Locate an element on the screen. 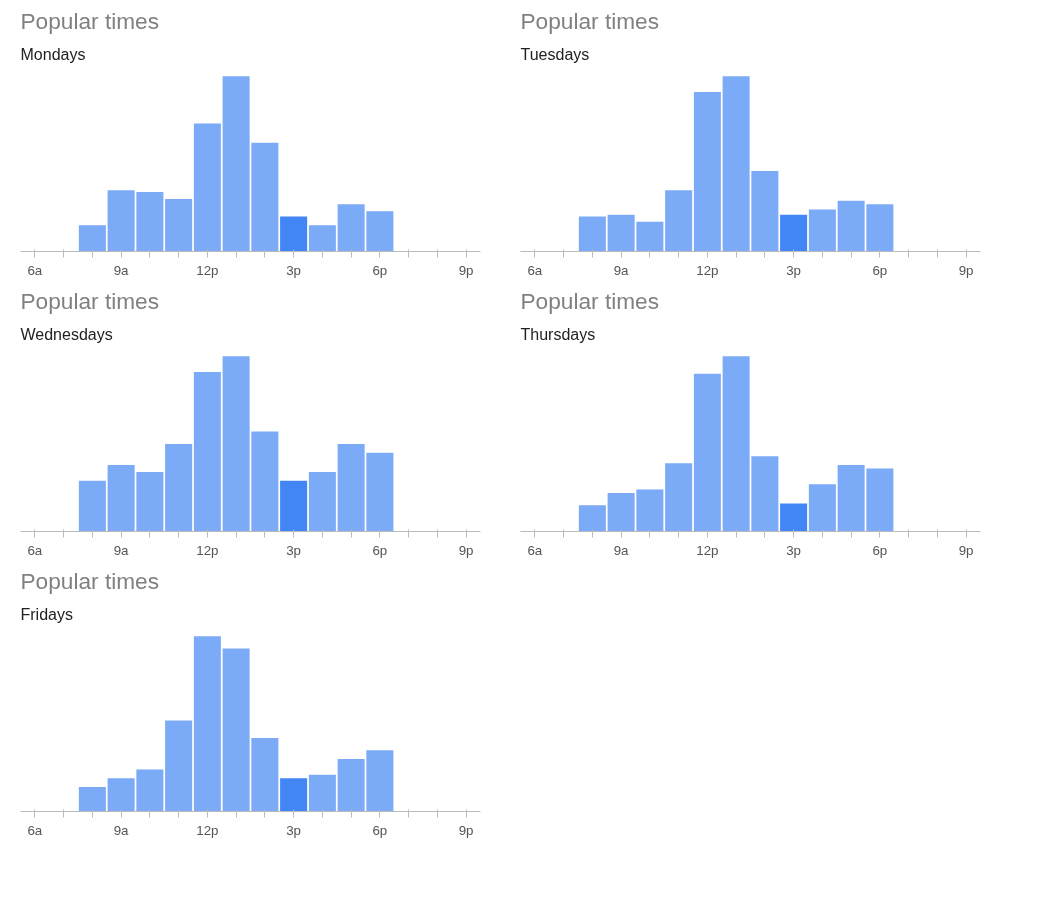 This screenshot has height=903, width=1045. chart-subtitle: Thursdays is located at coordinates (558, 334).